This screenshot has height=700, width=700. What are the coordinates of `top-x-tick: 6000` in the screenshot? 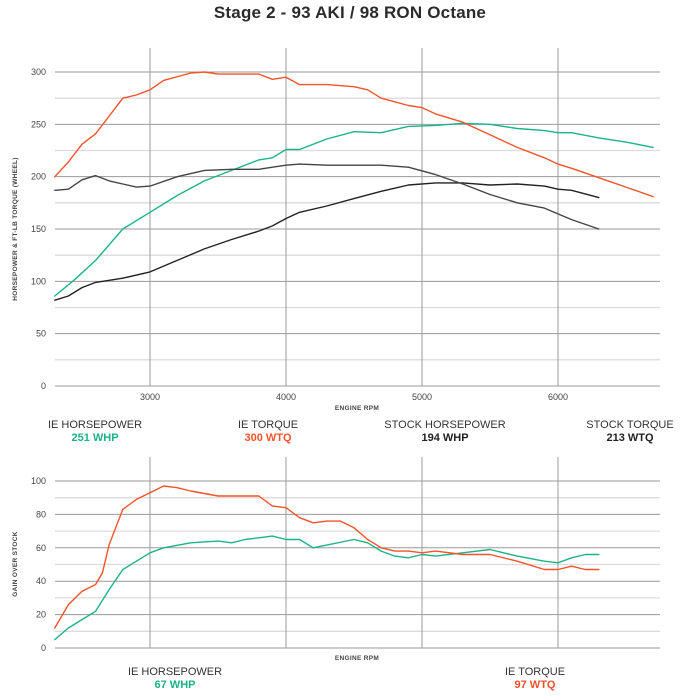 It's located at (558, 397).